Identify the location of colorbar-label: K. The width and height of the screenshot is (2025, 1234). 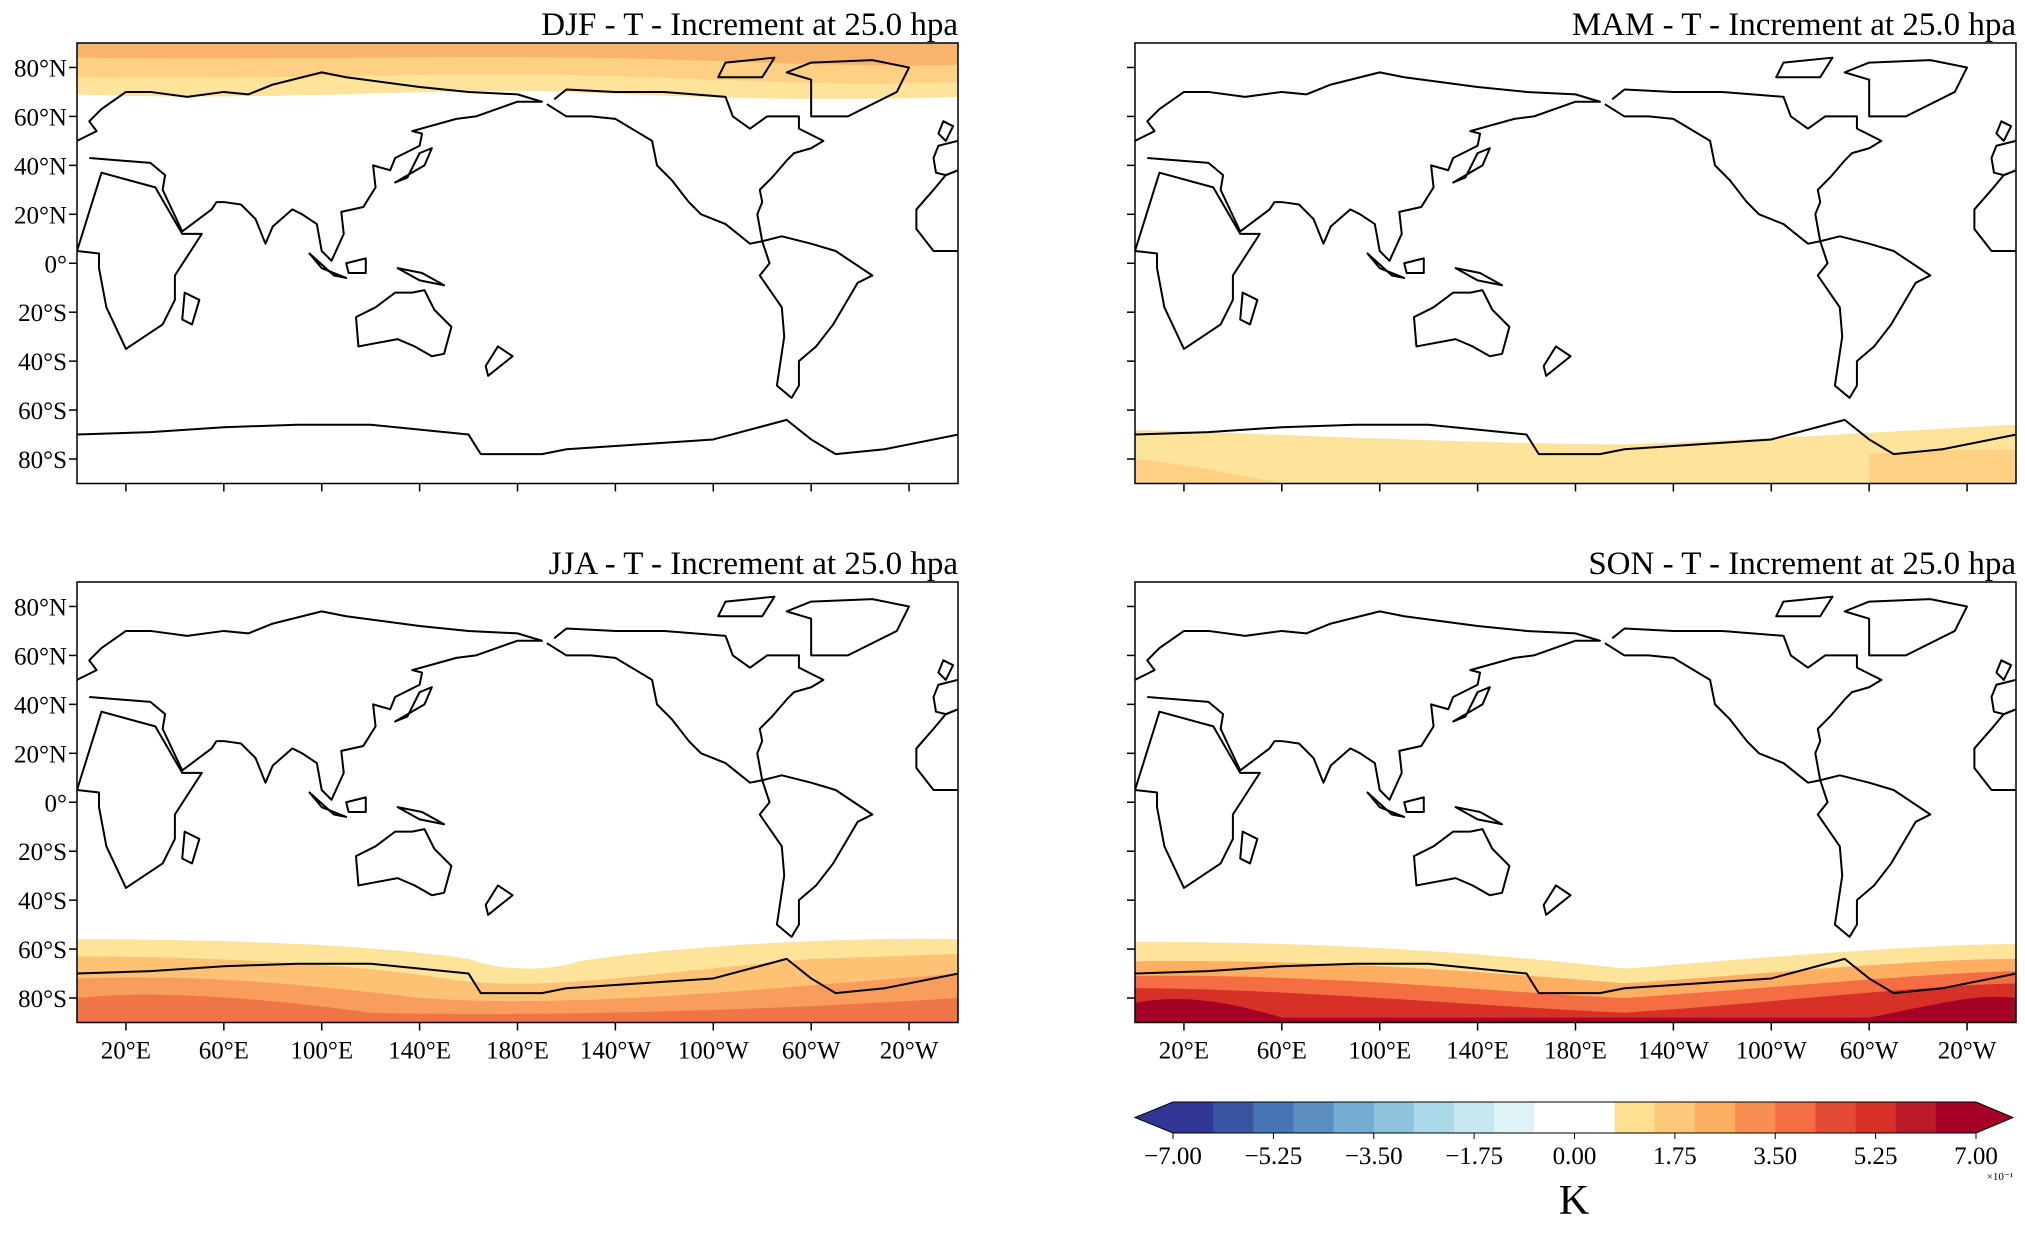
(1574, 1201).